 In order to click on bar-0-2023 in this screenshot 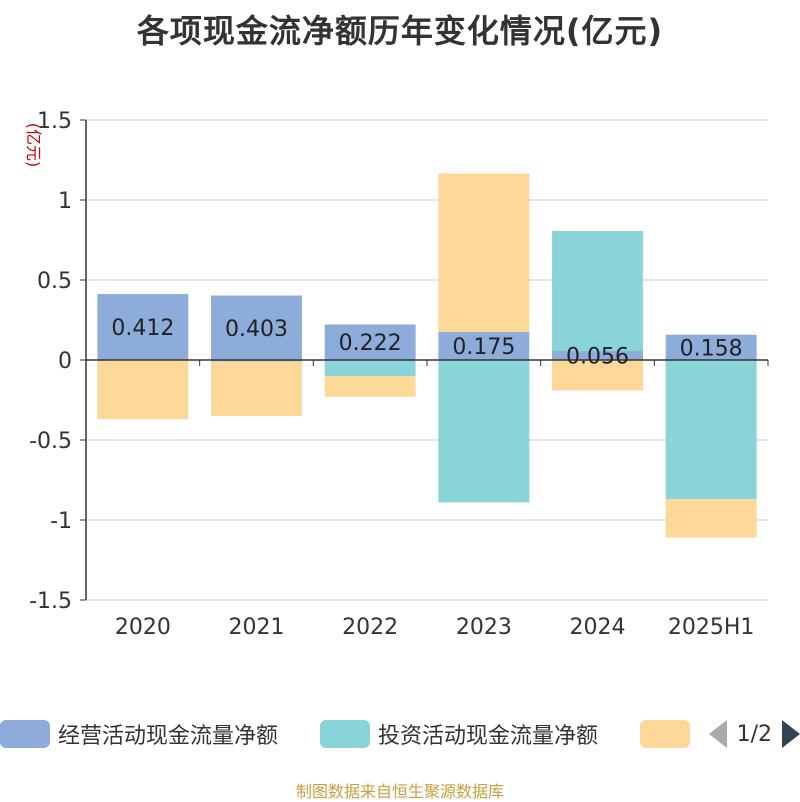, I will do `click(484, 346)`.